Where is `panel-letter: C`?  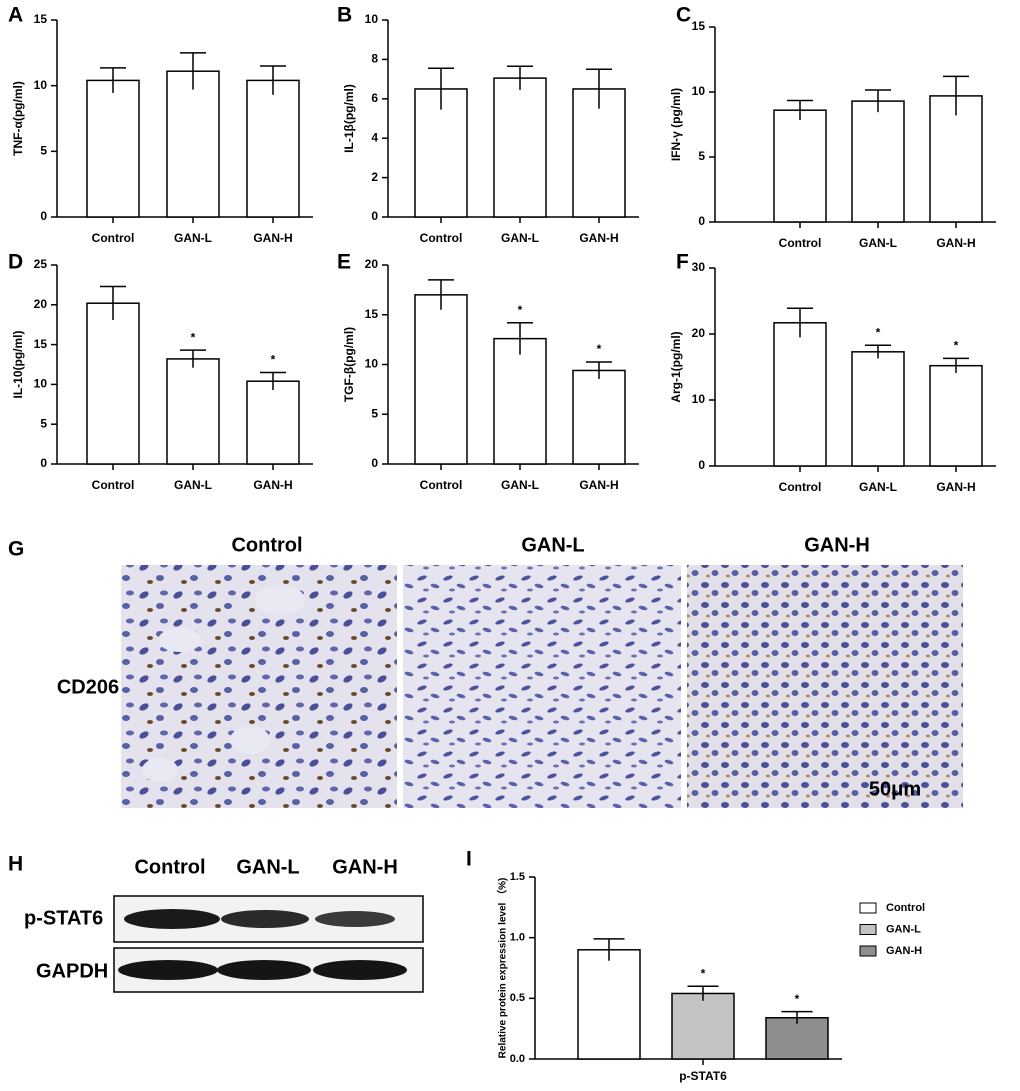
panel-letter: C is located at coordinates (683, 15).